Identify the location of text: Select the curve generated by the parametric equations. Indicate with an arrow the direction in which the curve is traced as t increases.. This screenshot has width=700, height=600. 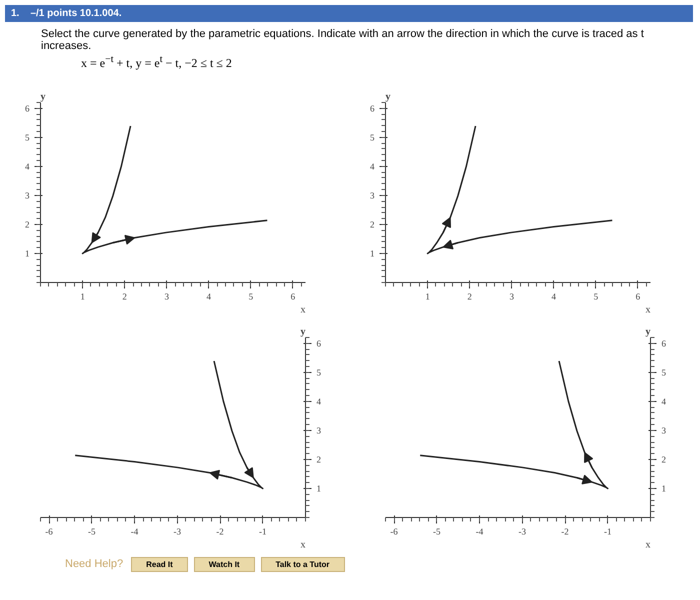
(342, 40).